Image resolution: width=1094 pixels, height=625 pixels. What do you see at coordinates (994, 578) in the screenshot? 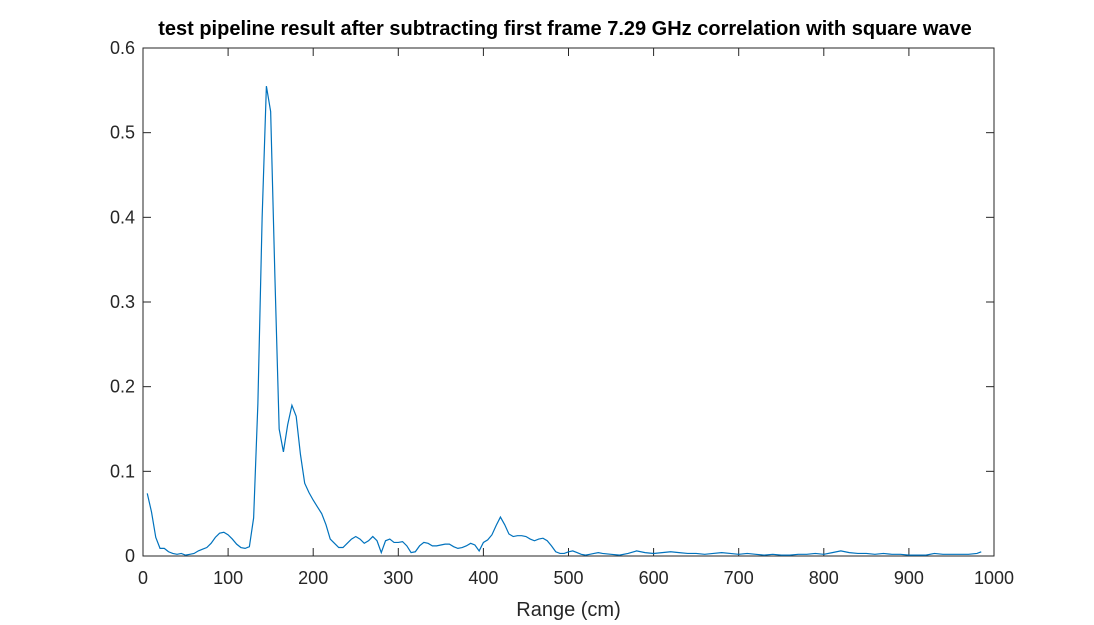
I see `x-tick-label: 1000` at bounding box center [994, 578].